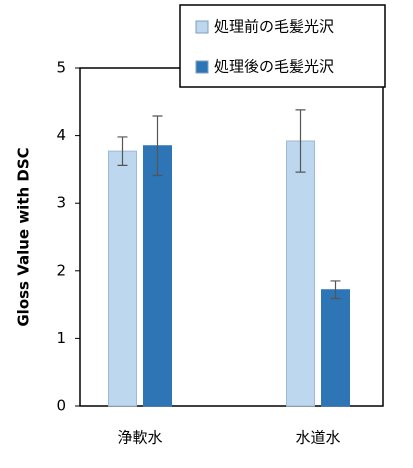  What do you see at coordinates (139, 438) in the screenshot?
I see `x-tick-label: 浄軟水` at bounding box center [139, 438].